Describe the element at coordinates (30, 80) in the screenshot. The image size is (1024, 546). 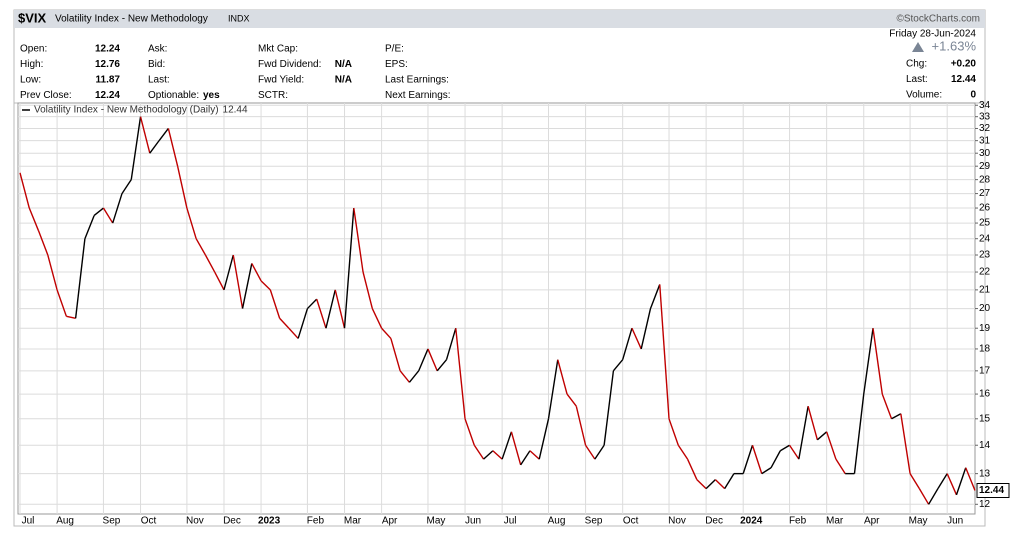
I see `field-label: Low:` at that location.